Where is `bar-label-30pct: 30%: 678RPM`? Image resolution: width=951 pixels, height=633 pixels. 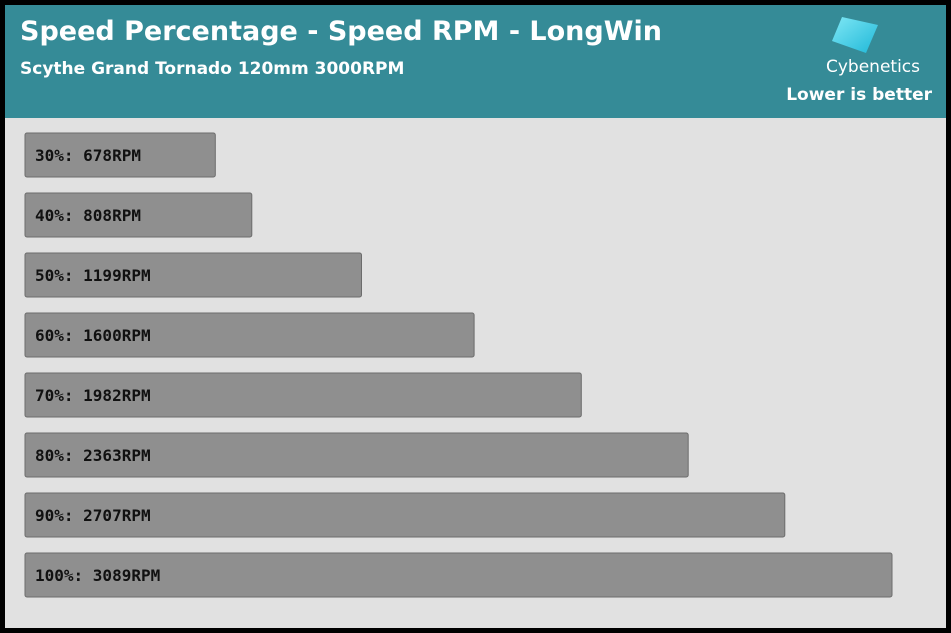
bar-label-30pct: 30%: 678RPM is located at coordinates (88, 155).